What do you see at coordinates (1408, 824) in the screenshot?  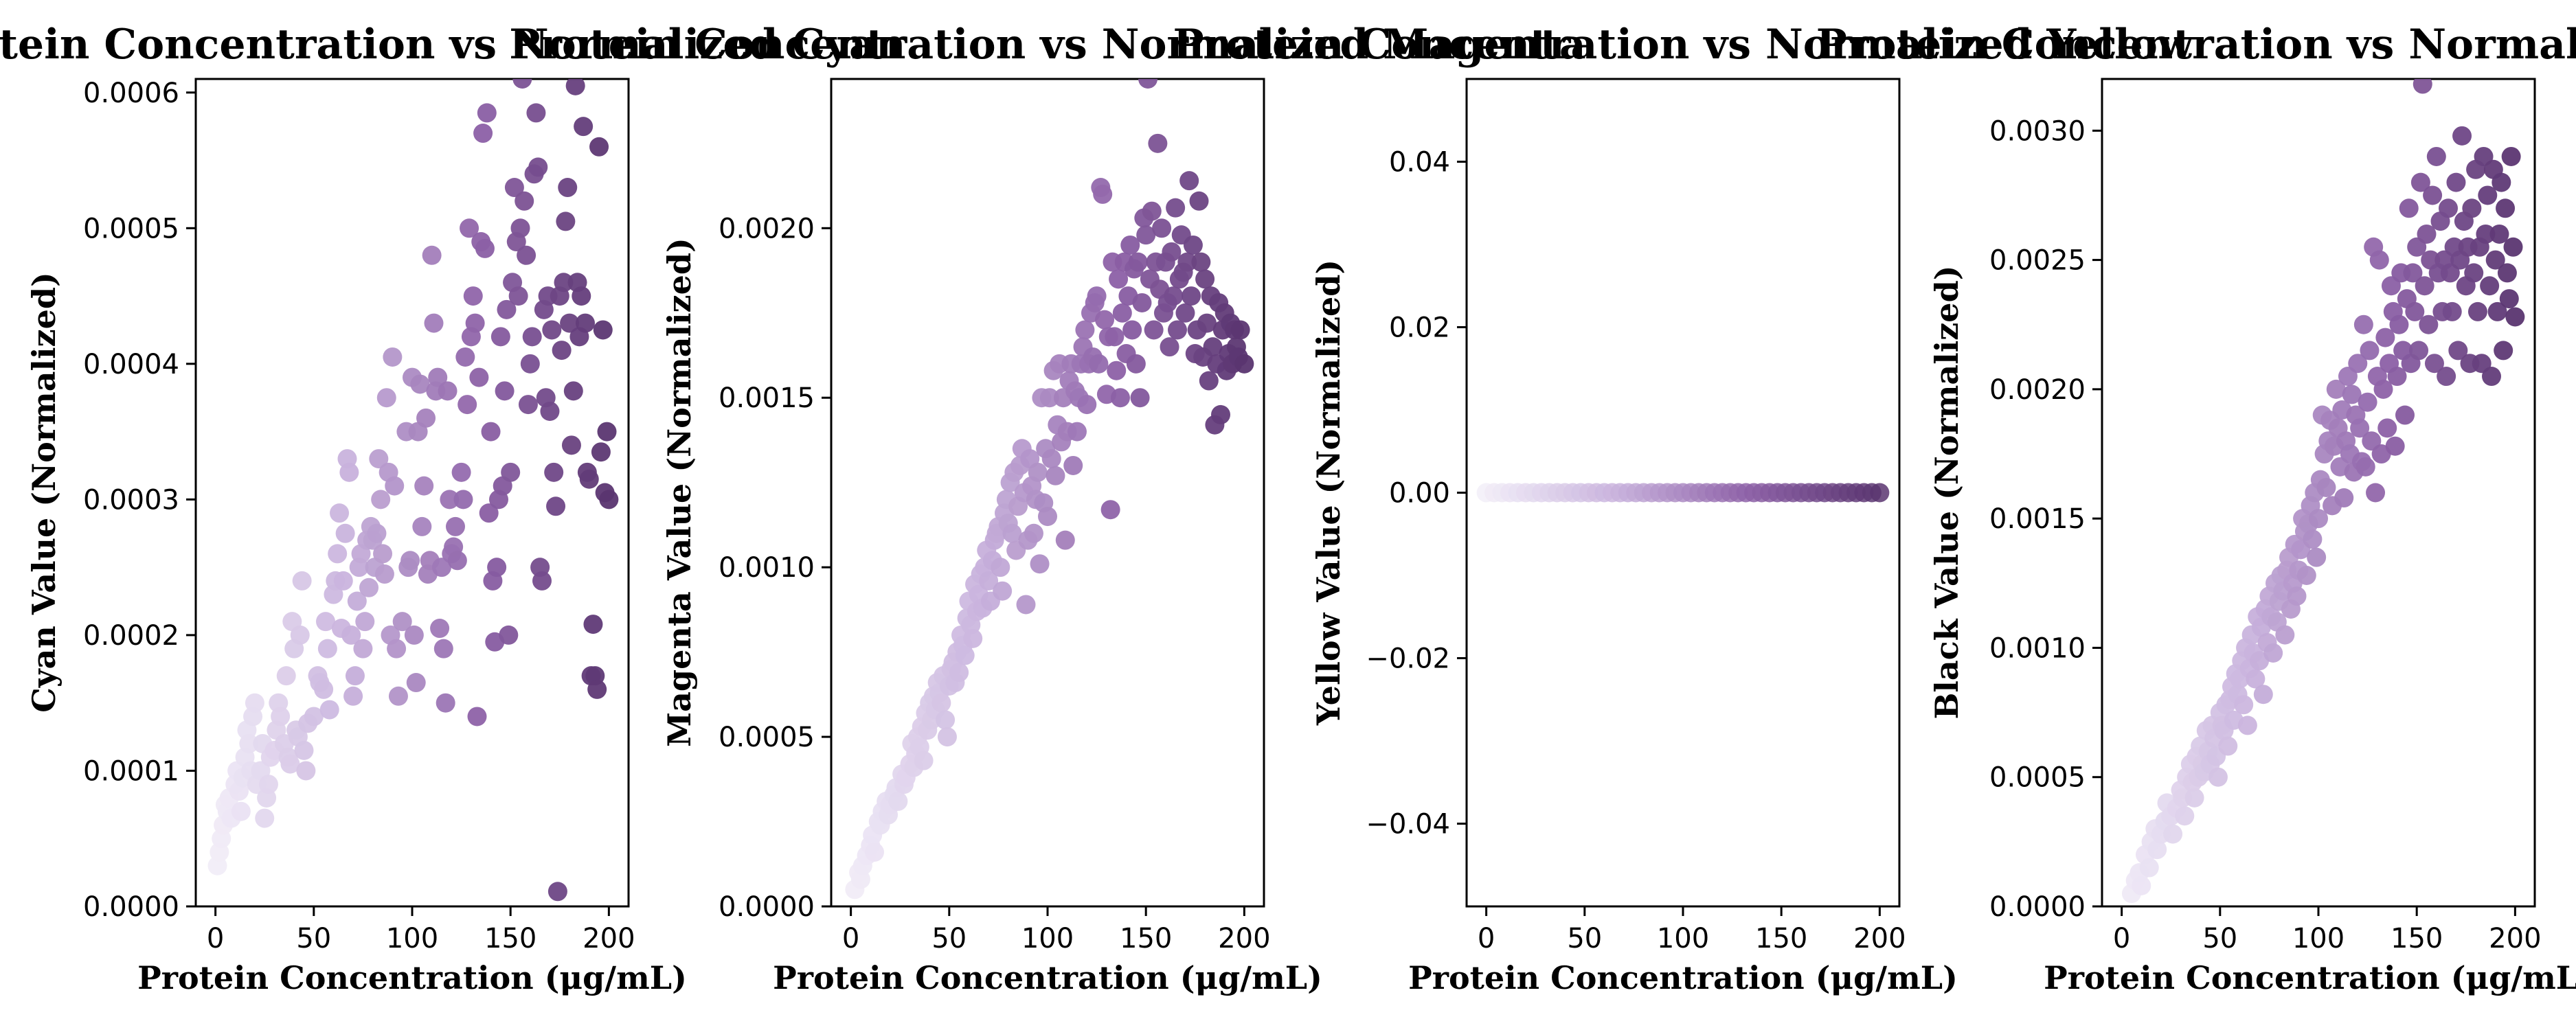 I see `y-tick-label: −0.04` at bounding box center [1408, 824].